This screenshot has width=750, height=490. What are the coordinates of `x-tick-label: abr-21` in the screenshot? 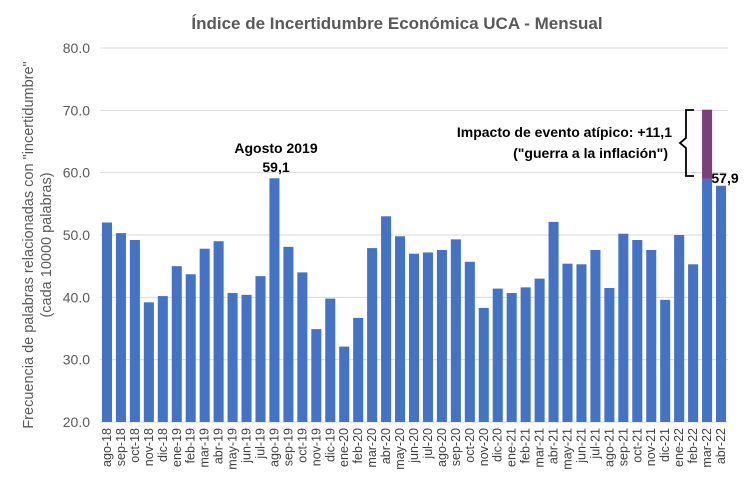 It's located at (554, 446).